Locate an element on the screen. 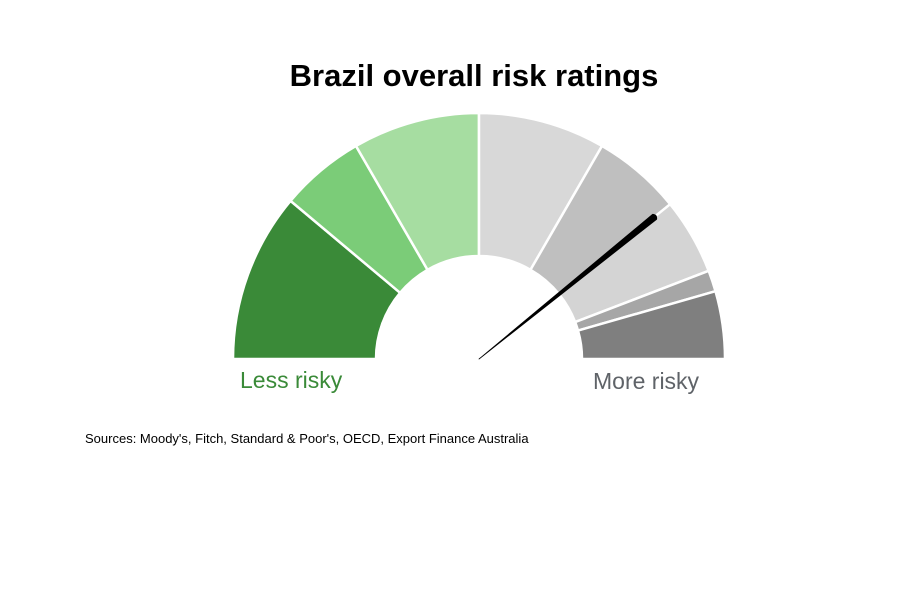  gauge-needle-group is located at coordinates (568, 286).